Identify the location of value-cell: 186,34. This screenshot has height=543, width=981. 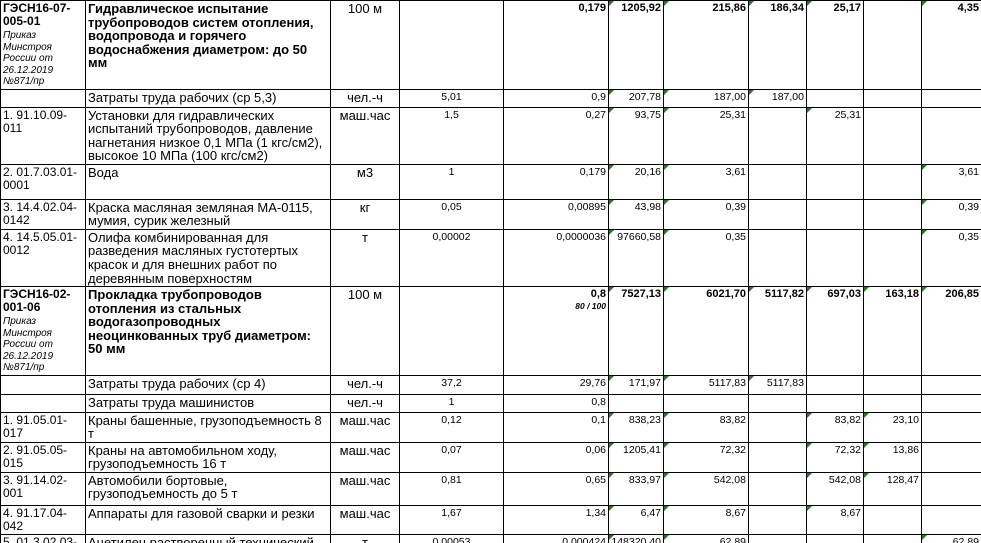
(777, 45).